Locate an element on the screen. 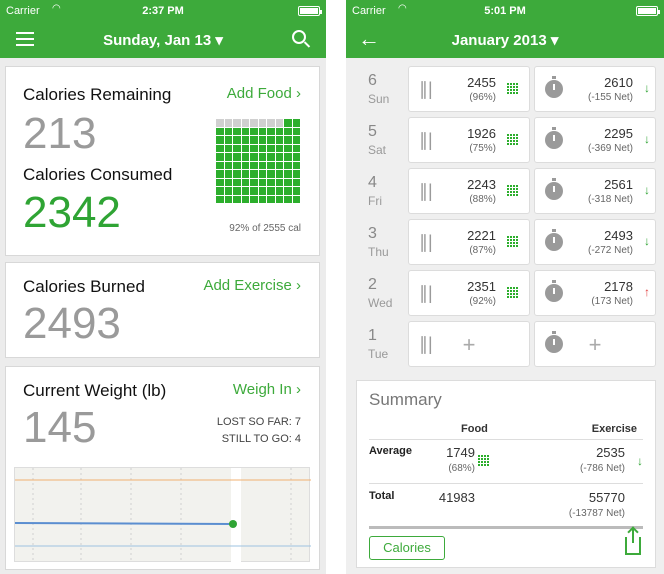  day-row: 1 Tue ∥| + + is located at coordinates (505, 344).